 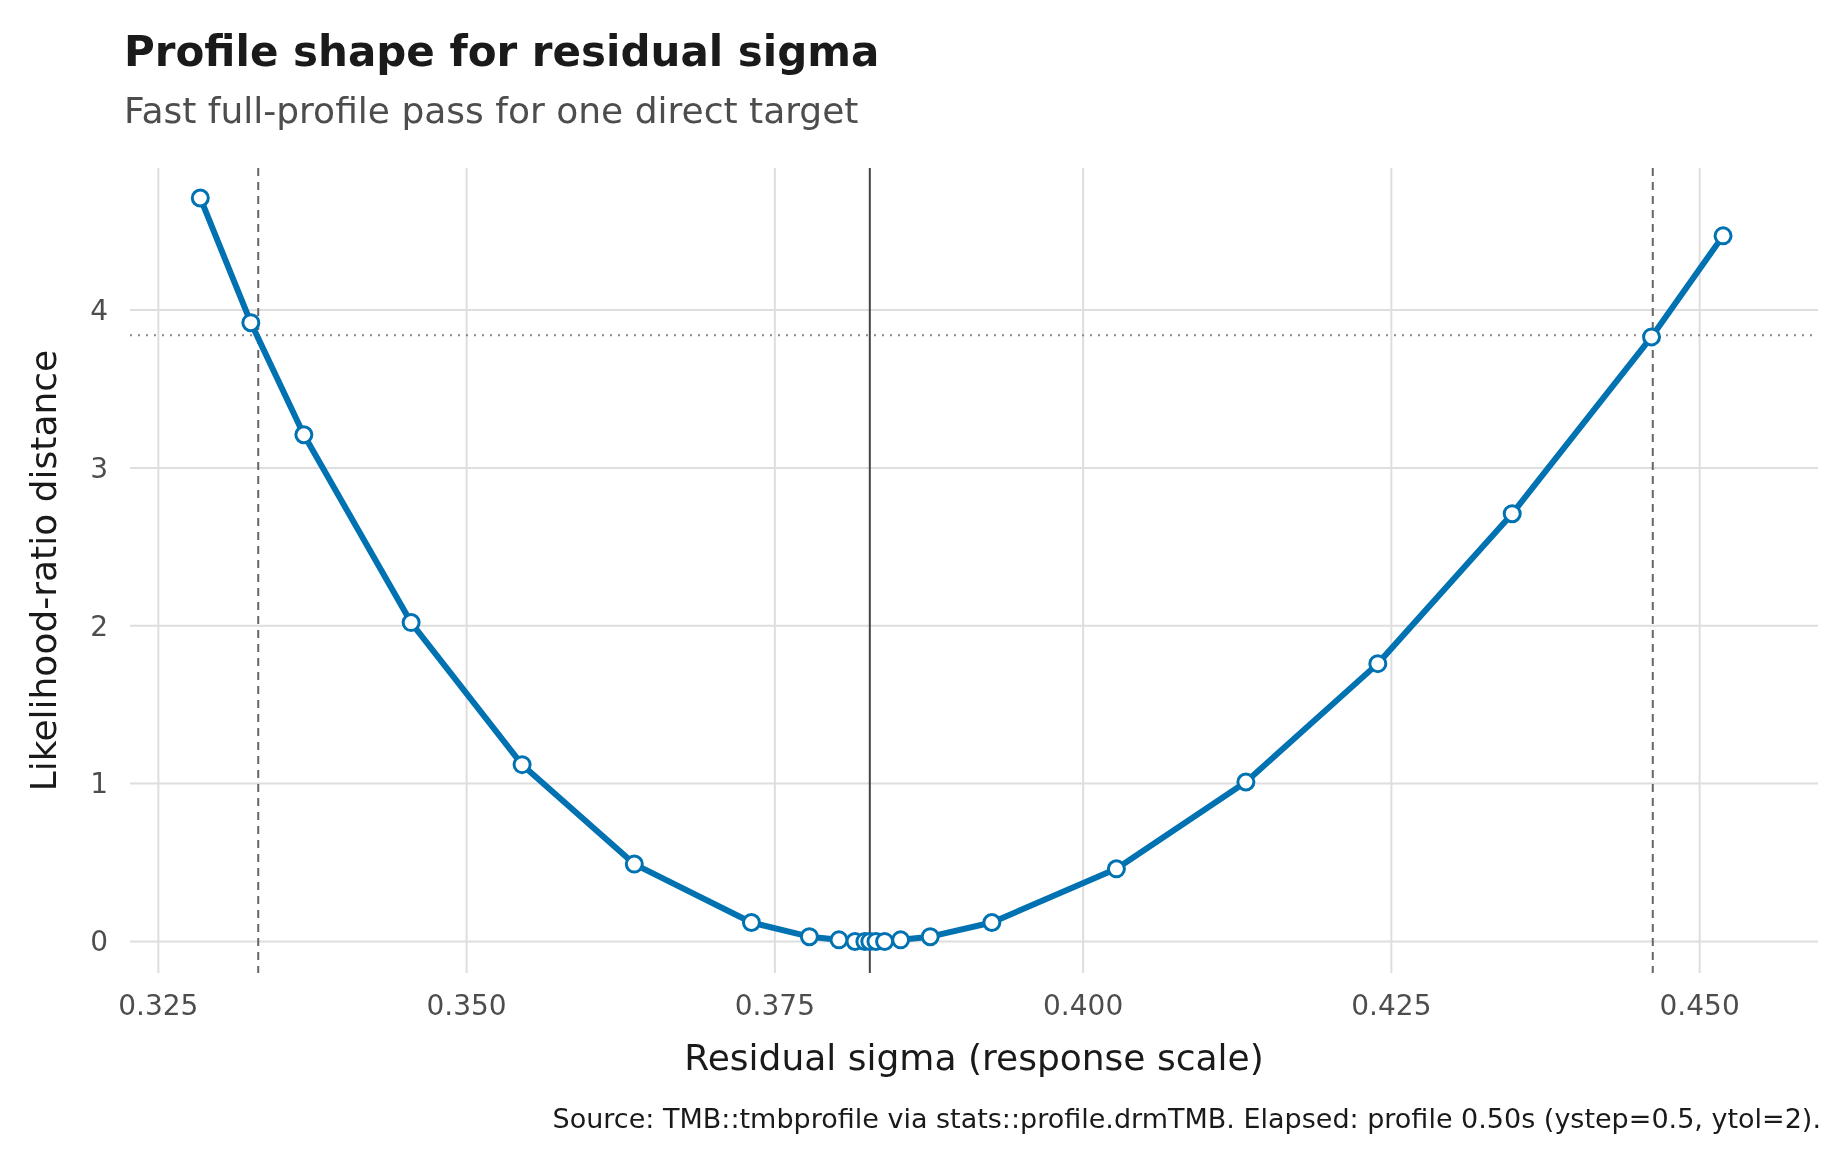 What do you see at coordinates (99, 942) in the screenshot?
I see `y-tick-label: 0` at bounding box center [99, 942].